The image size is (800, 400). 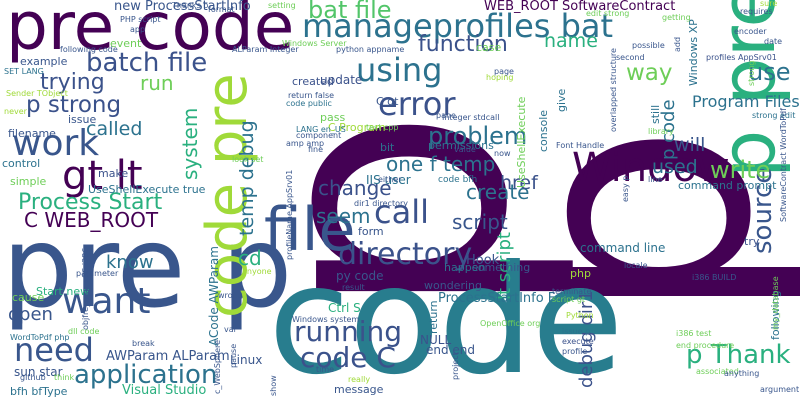 I want to click on word-cloud-word: still, so click(x=655, y=114).